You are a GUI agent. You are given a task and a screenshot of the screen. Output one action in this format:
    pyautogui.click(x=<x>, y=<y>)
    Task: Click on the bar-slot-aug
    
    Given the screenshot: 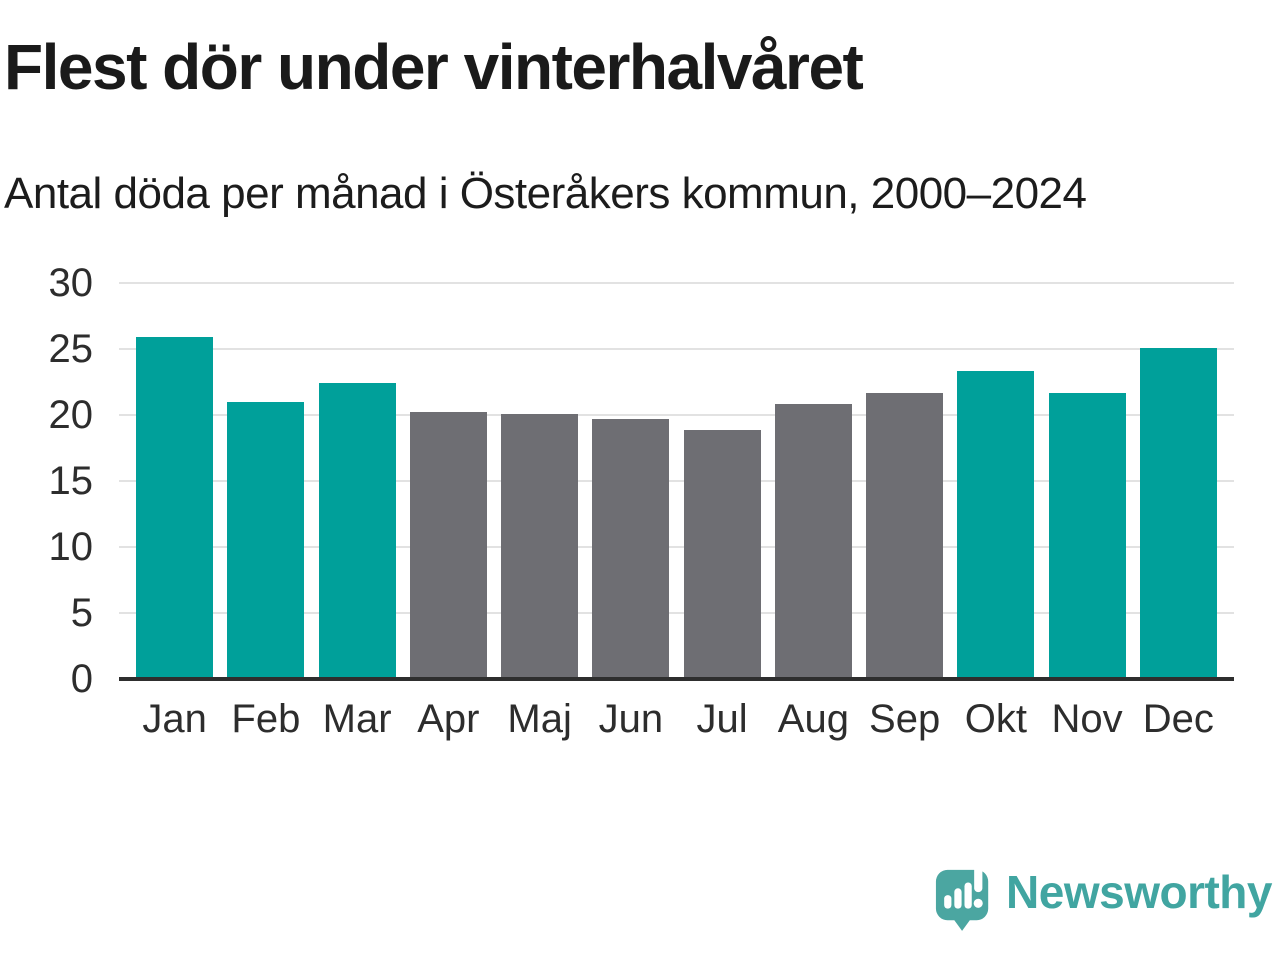 What is the action you would take?
    pyautogui.click(x=813, y=481)
    